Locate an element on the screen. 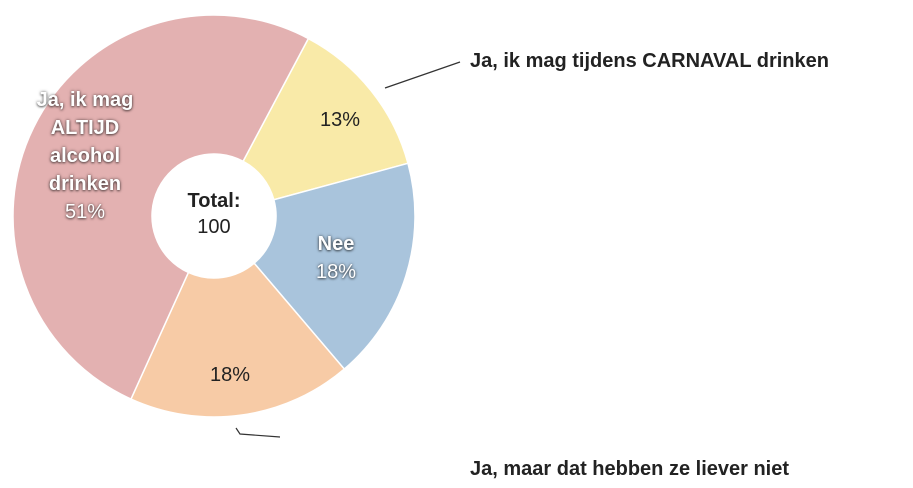 The height and width of the screenshot is (488, 913). slice-label: Nee 18% is located at coordinates (336, 258).